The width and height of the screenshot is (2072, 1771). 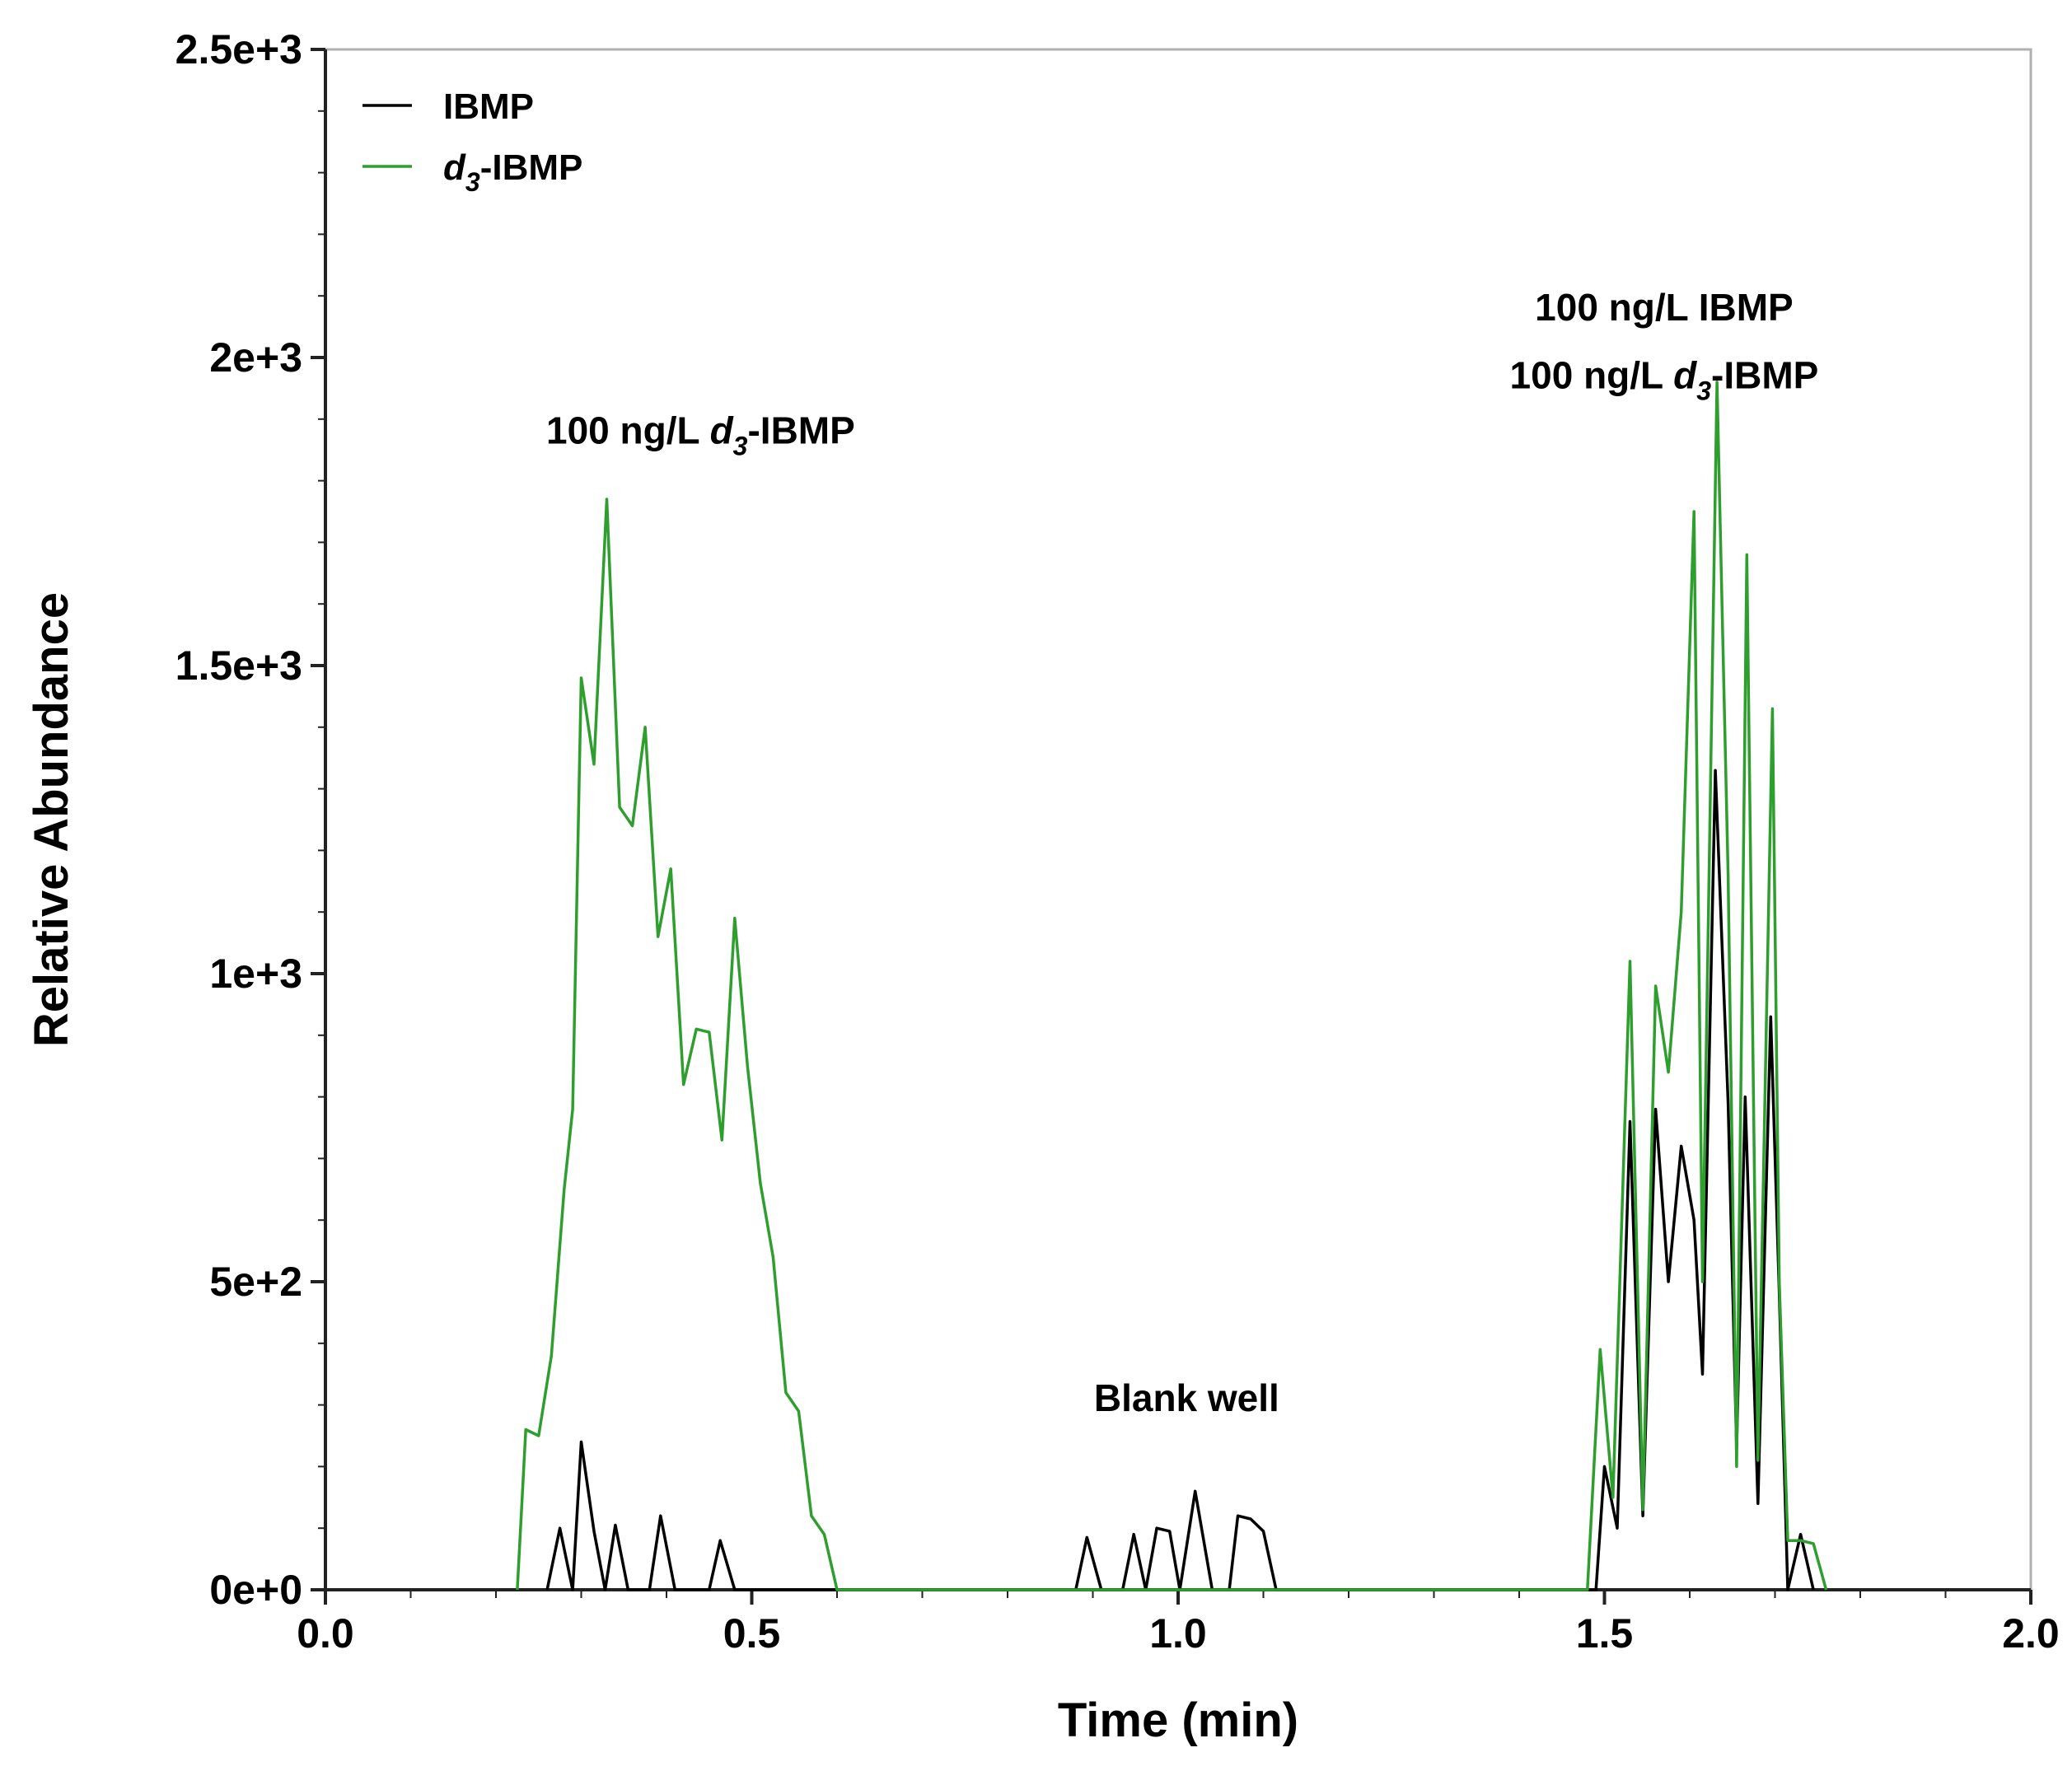 I want to click on x-tick-label: 2.0, so click(x=2031, y=1633).